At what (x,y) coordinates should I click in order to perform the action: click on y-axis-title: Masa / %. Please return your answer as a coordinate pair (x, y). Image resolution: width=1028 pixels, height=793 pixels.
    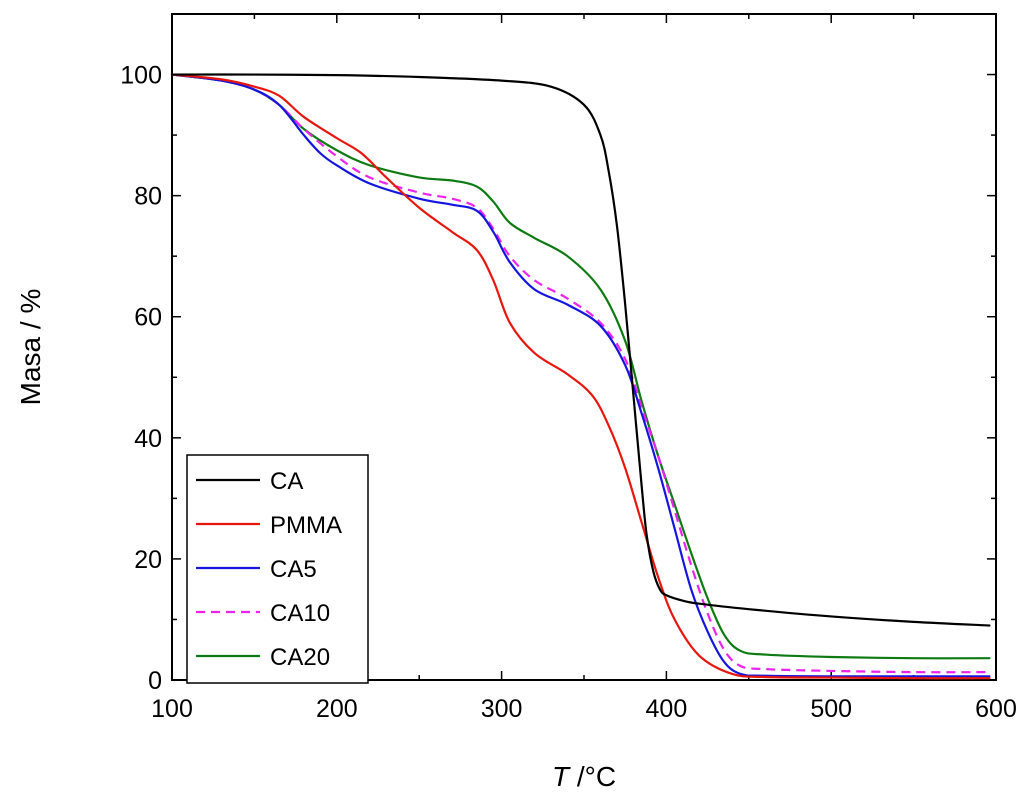
    Looking at the image, I should click on (30, 347).